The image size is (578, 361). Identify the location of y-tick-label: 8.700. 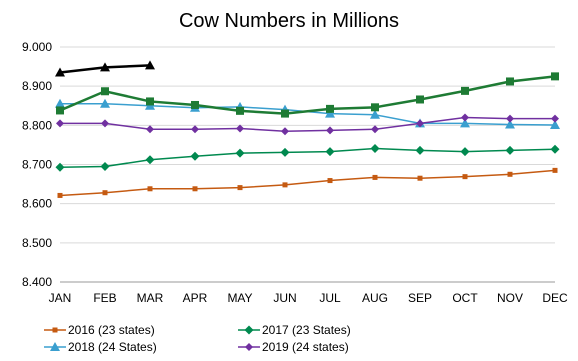
(37, 165).